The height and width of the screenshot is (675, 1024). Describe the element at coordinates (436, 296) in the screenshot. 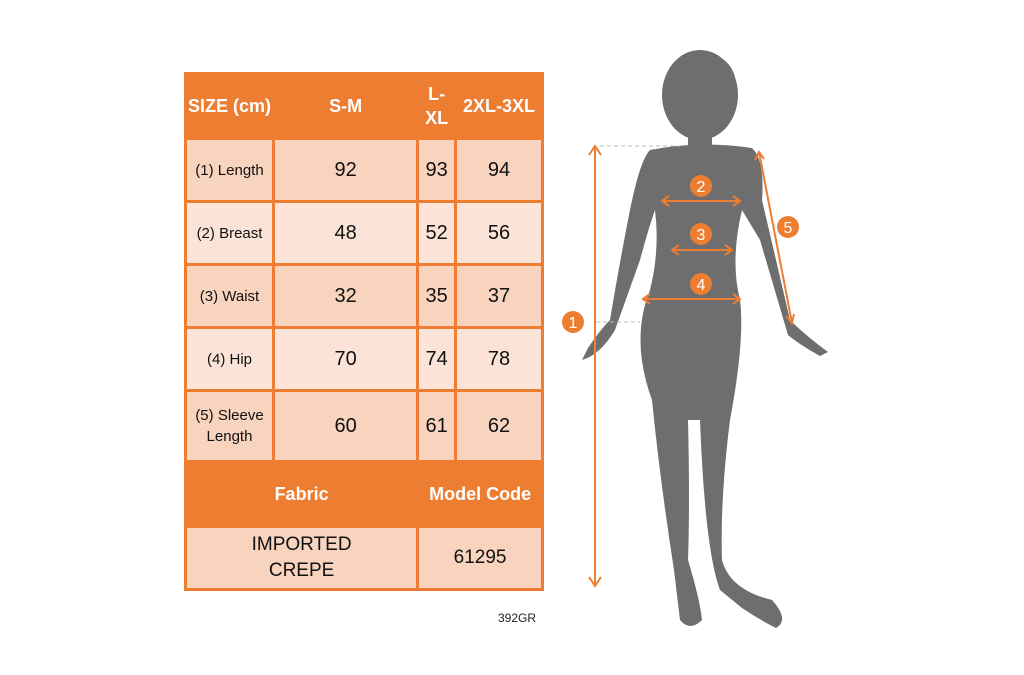

I see `cell: 35` at that location.